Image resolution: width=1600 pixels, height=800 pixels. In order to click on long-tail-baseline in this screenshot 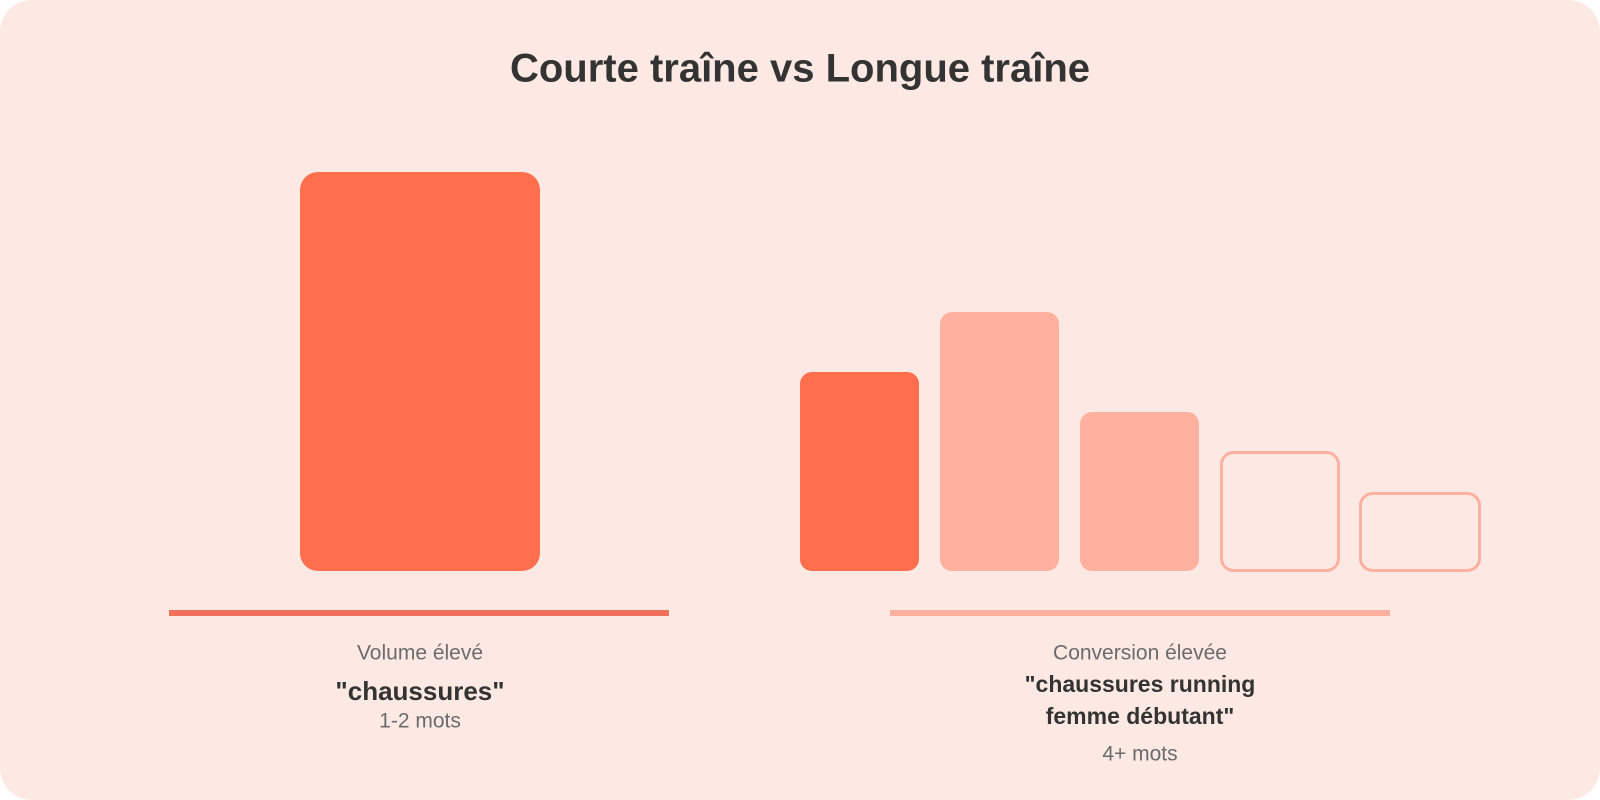, I will do `click(1140, 613)`.